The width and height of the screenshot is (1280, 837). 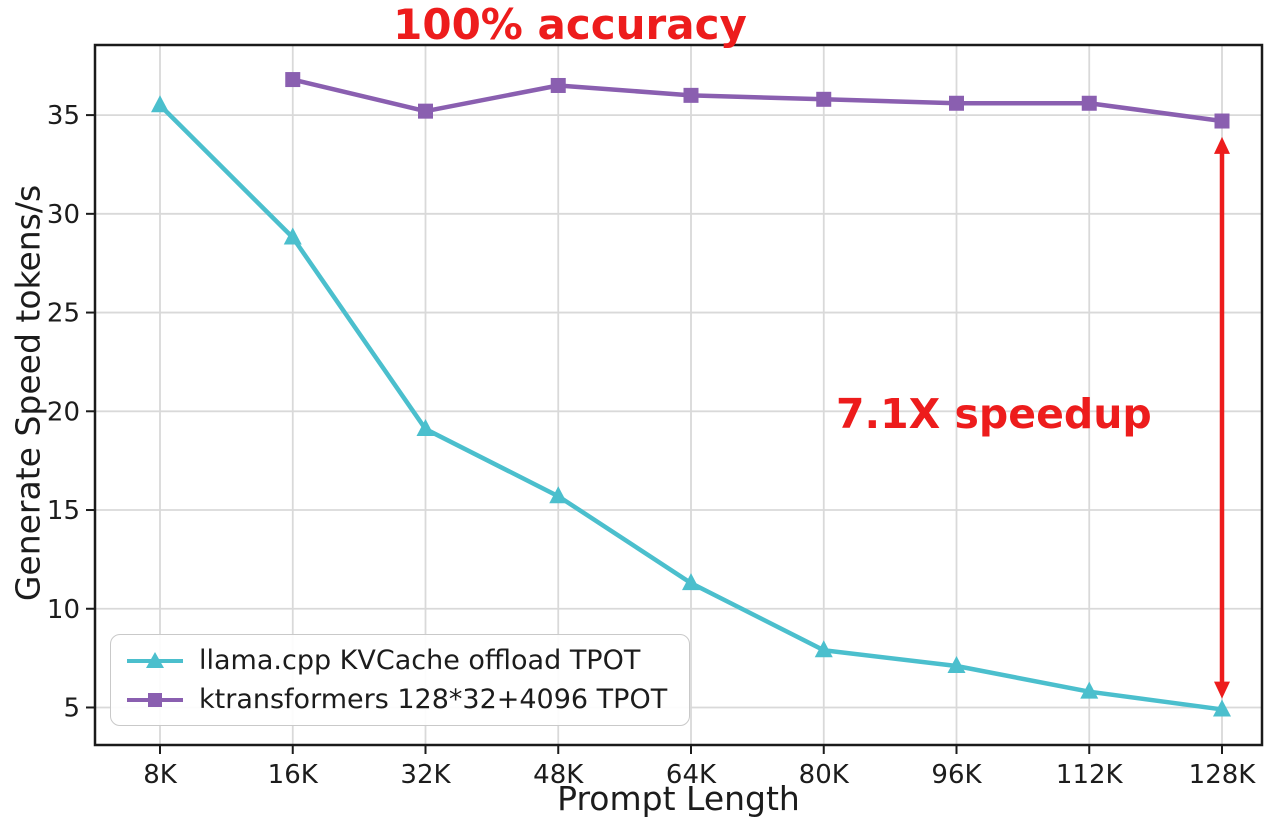 What do you see at coordinates (570, 24) in the screenshot?
I see `chart-title: 100% accuracy` at bounding box center [570, 24].